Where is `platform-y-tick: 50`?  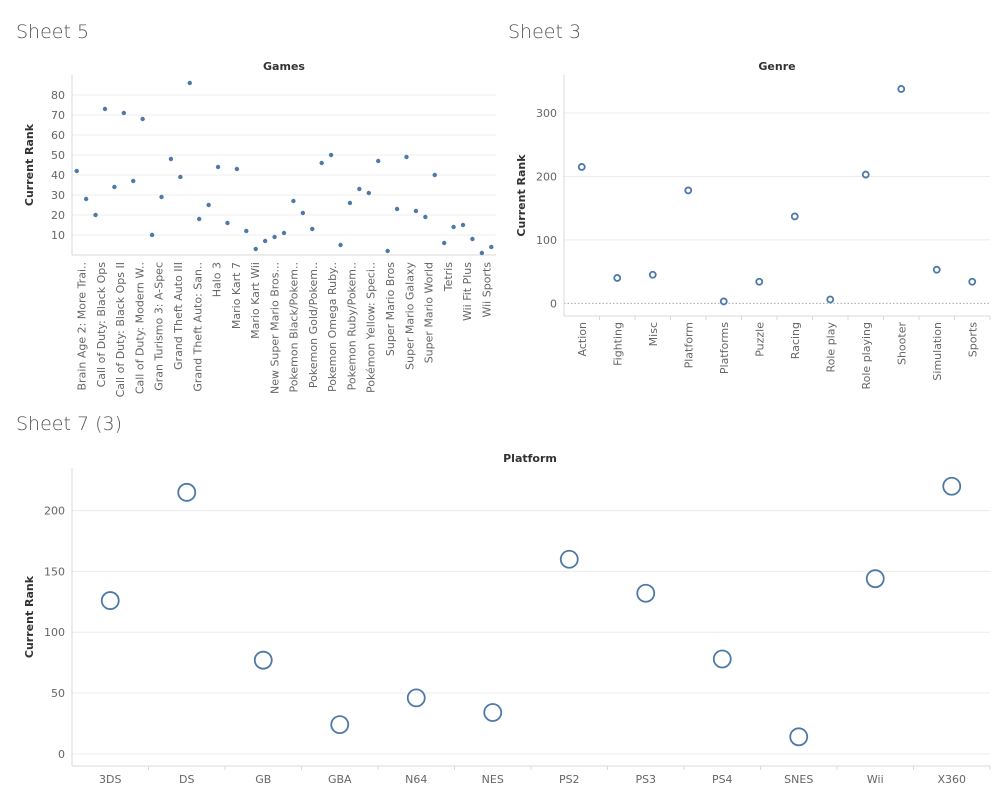
platform-y-tick: 50 is located at coordinates (58, 693).